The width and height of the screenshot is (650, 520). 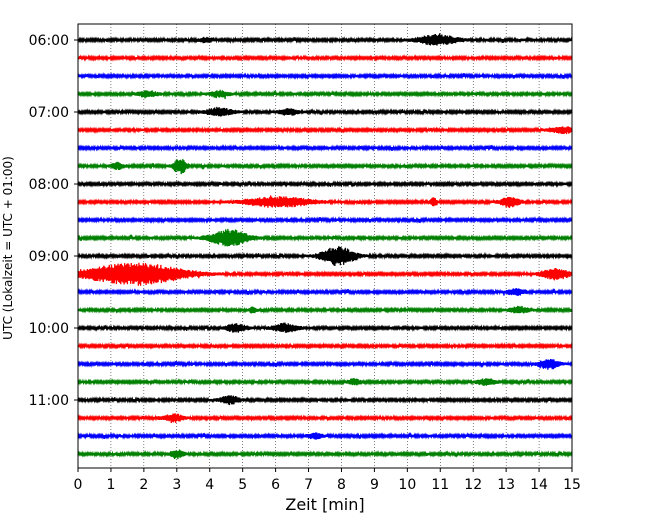 What do you see at coordinates (8, 248) in the screenshot?
I see `y-axis-label: UTC (Lokalzeit = UTC + 01:00)` at bounding box center [8, 248].